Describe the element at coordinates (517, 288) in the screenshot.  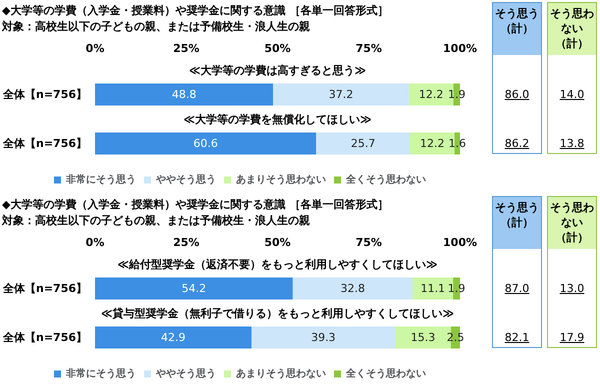
I see `text: 87.0` at that location.